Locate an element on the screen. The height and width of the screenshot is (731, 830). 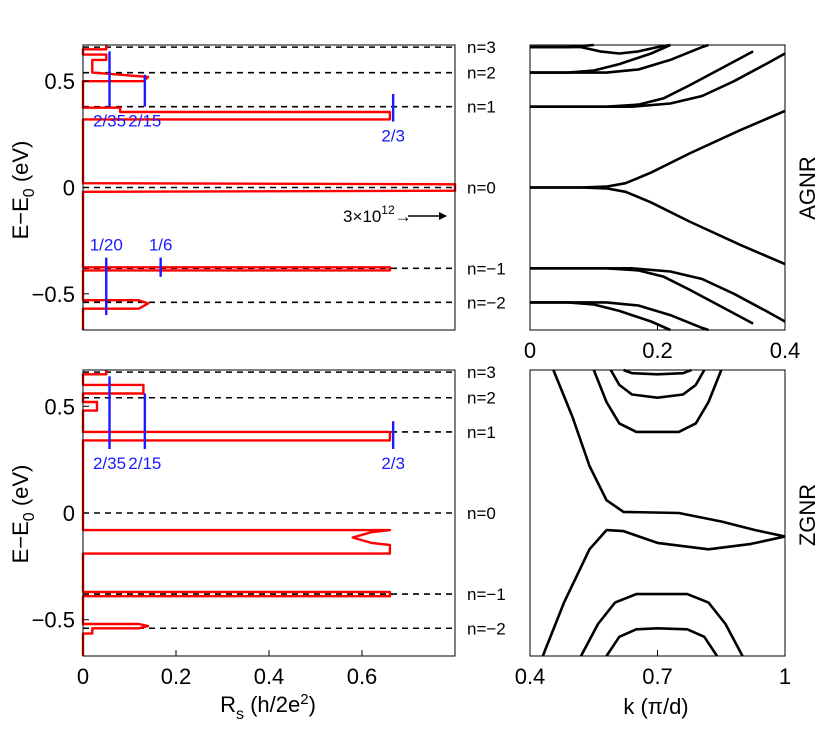
annotation-arrow: → is located at coordinates (403, 216).